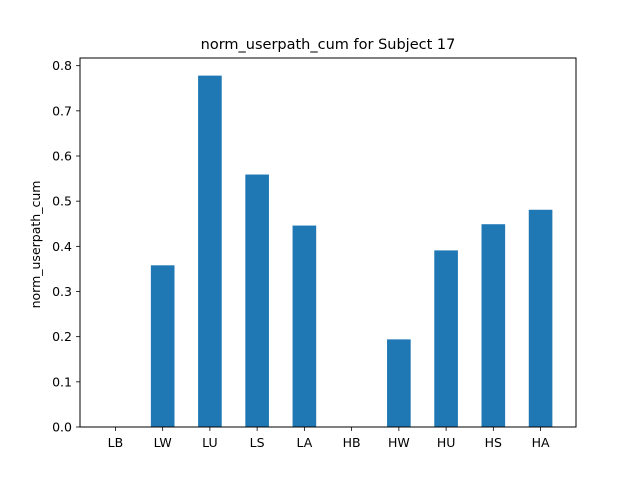 The height and width of the screenshot is (480, 640). Describe the element at coordinates (62, 156) in the screenshot. I see `y-tick-label: 0.6` at that location.